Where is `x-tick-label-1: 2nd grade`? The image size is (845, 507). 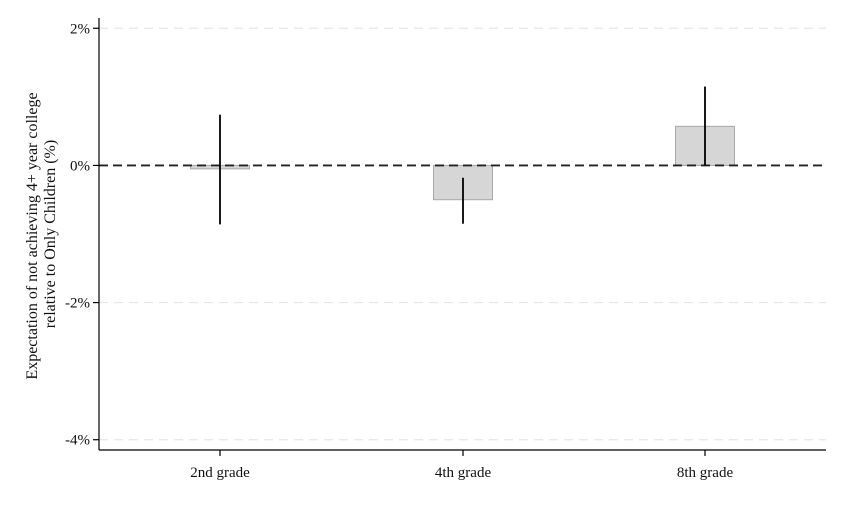 x-tick-label-1: 2nd grade is located at coordinates (220, 473).